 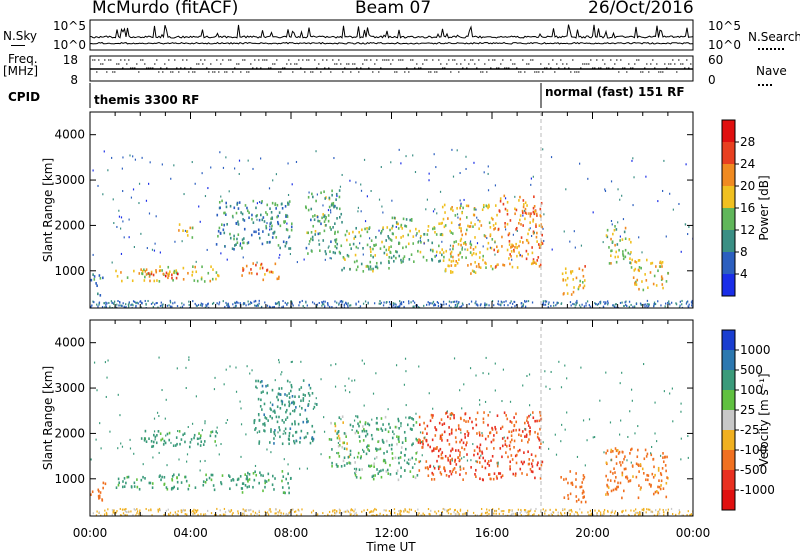 I want to click on nsky-underline, so click(x=18, y=45).